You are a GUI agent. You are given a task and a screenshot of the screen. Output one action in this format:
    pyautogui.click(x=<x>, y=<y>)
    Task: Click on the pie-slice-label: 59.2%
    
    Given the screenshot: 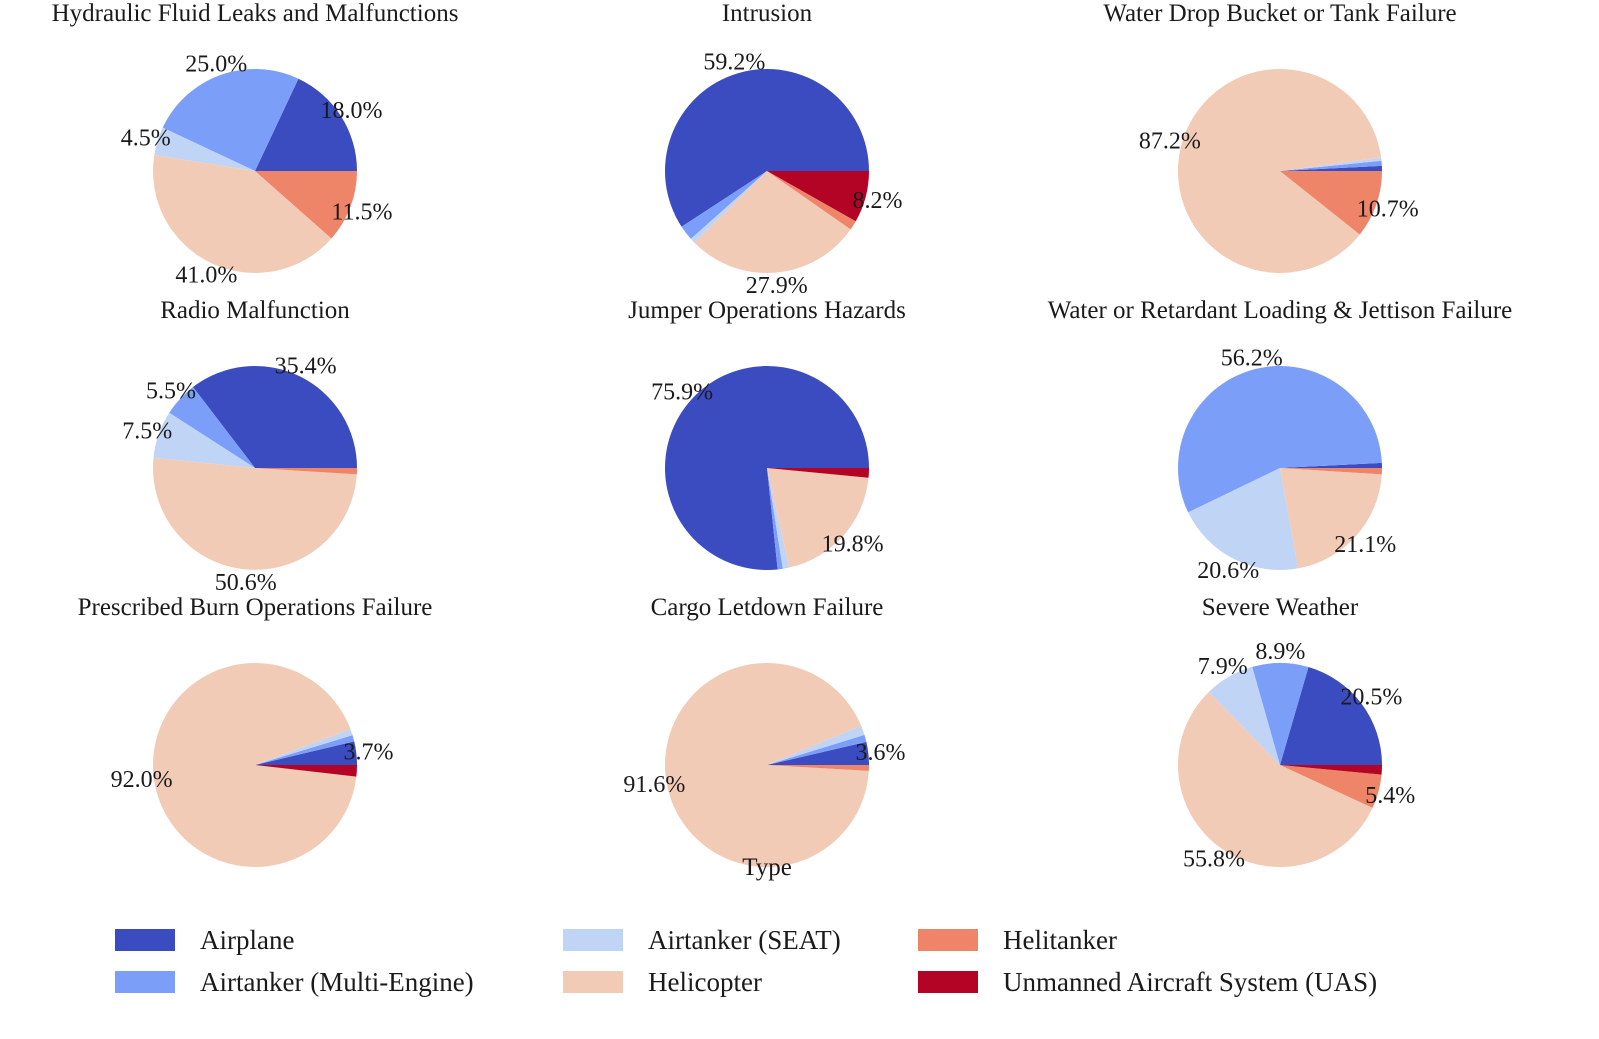 What is the action you would take?
    pyautogui.click(x=734, y=63)
    